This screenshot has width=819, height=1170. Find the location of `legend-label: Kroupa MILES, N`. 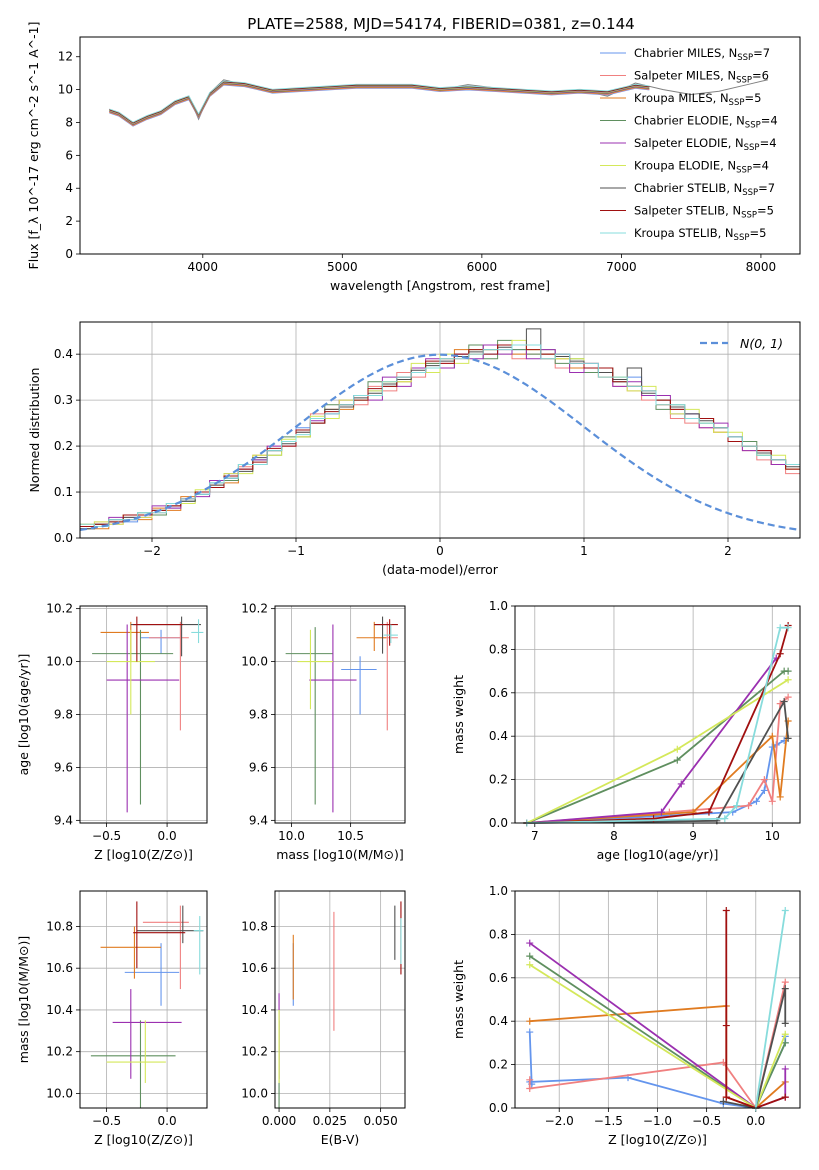

legend-label: Kroupa MILES, N is located at coordinates (681, 98).